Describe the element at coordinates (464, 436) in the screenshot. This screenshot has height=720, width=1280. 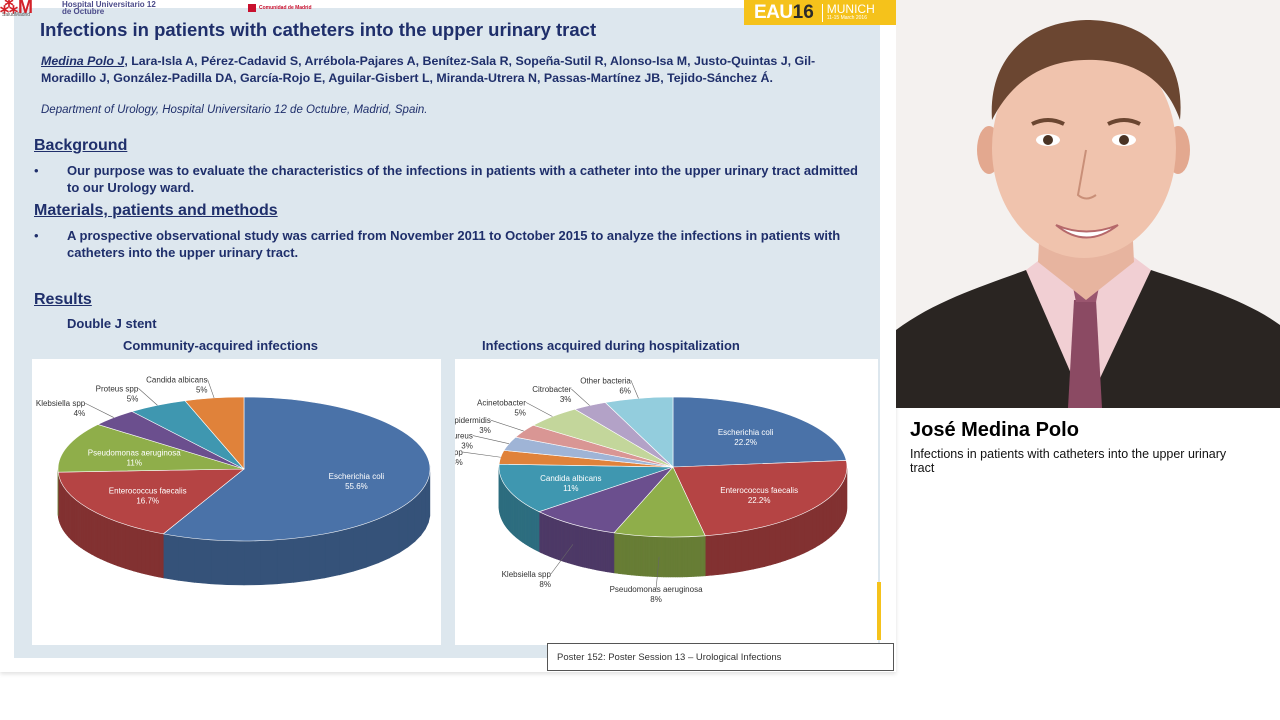
I see `pie-slice-label: Staphylococcus aureus` at that location.